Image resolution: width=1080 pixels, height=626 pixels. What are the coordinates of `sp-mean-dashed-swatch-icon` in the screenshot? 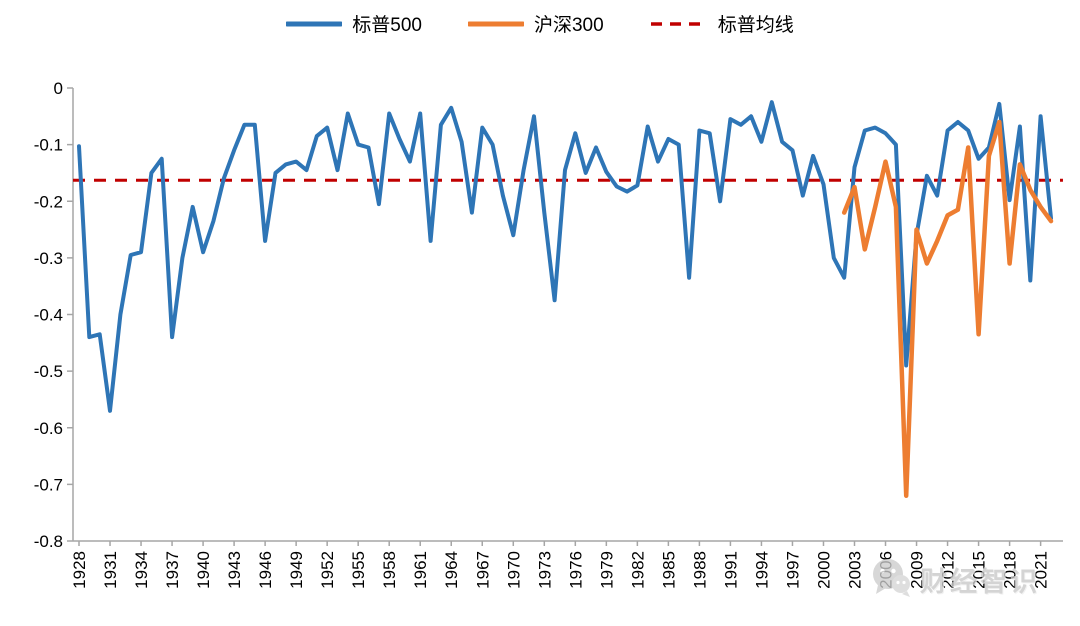 It's located at (679, 24).